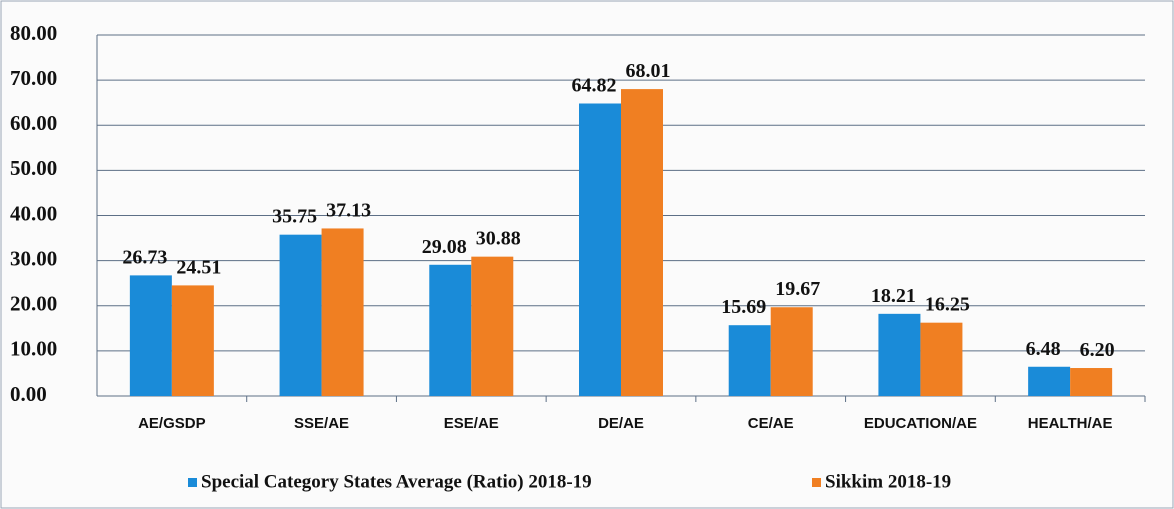 This screenshot has height=509, width=1174. Describe the element at coordinates (594, 85) in the screenshot. I see `value-label: 64.82` at that location.